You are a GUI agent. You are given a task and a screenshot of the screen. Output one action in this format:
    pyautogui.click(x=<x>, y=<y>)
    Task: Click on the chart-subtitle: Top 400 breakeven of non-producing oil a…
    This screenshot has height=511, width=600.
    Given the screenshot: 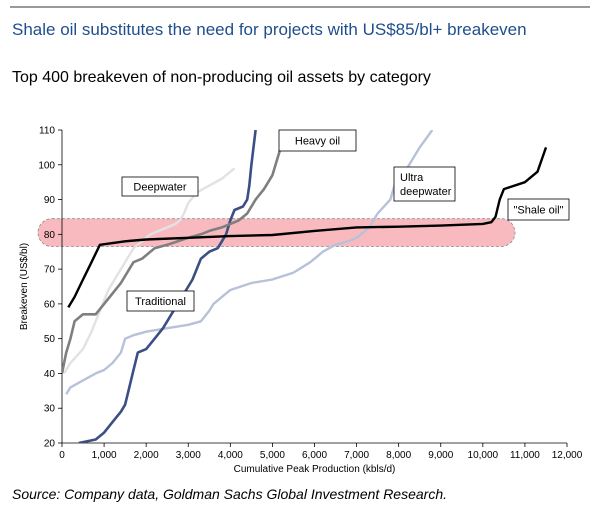 What is the action you would take?
    pyautogui.click(x=221, y=77)
    